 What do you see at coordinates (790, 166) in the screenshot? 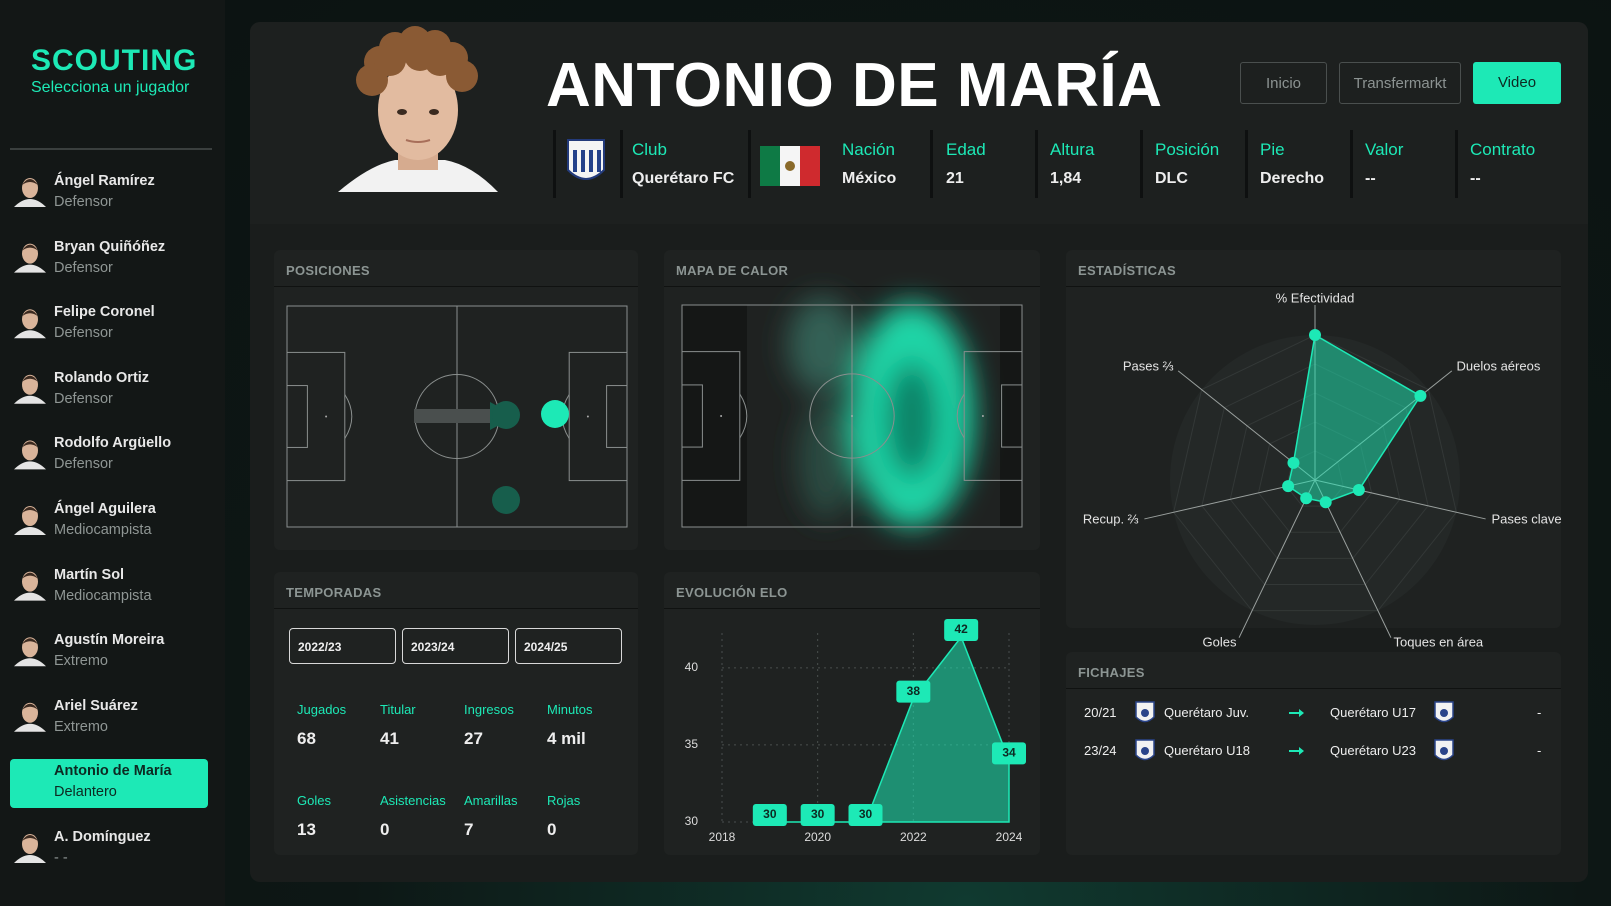
I see `flag-emblem` at bounding box center [790, 166].